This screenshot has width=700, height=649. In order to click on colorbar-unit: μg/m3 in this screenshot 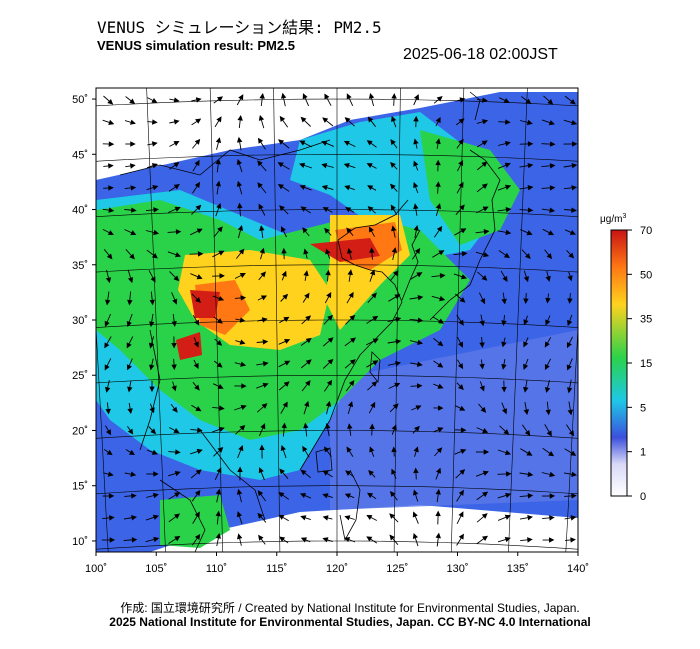, I will do `click(613, 219)`.